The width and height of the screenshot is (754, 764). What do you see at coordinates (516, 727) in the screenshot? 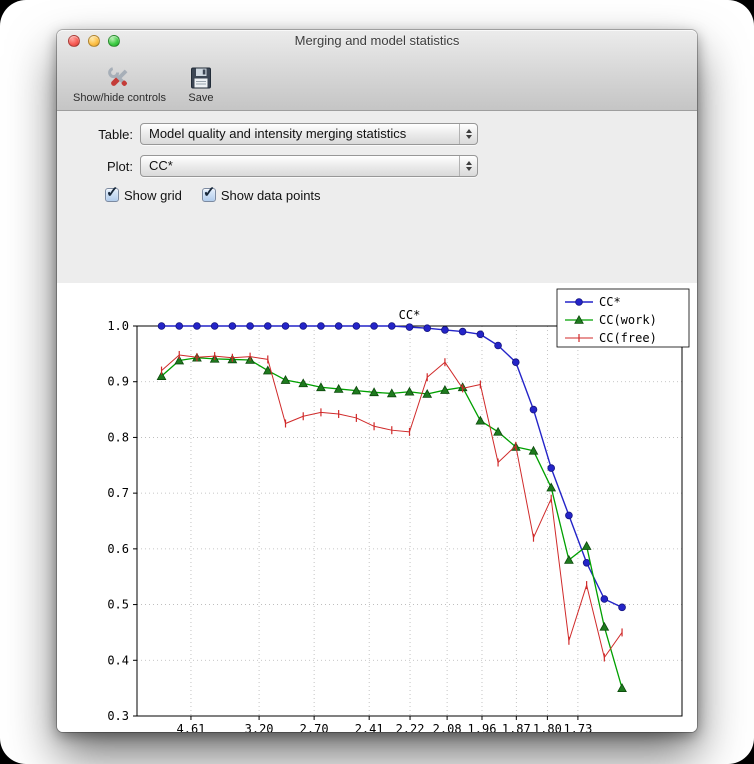
I see `svg-text: 1.87` at bounding box center [516, 727].